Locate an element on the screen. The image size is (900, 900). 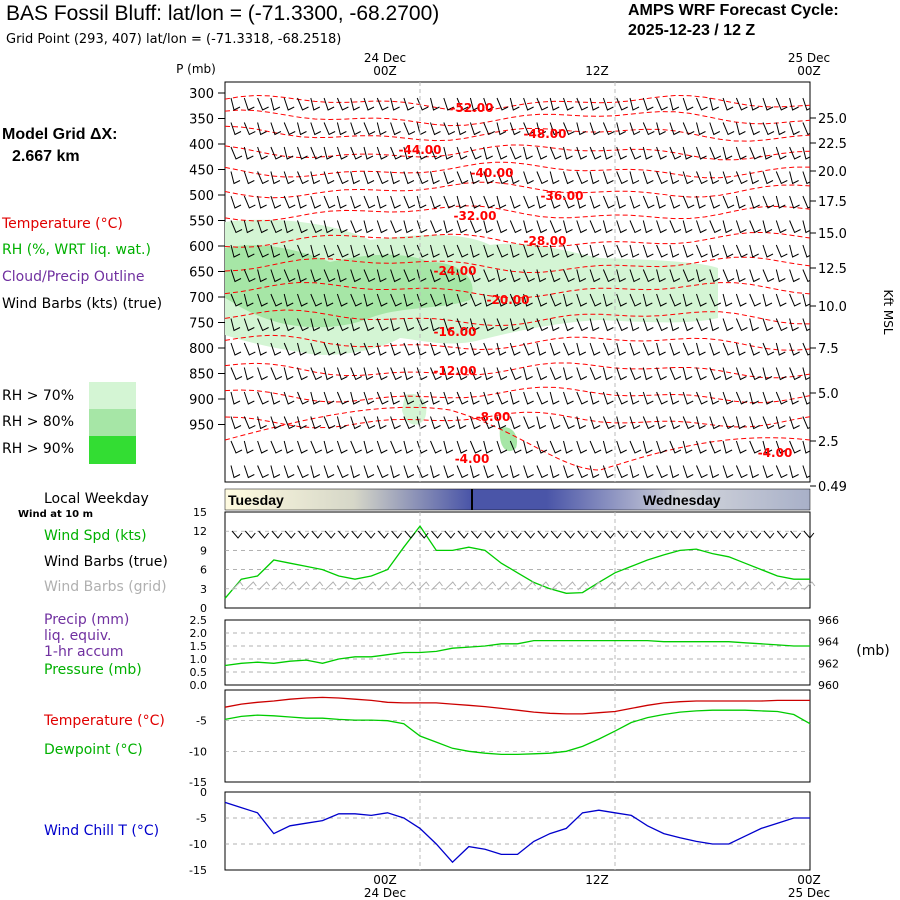
height-tick-label: 5.0 is located at coordinates (828, 394).